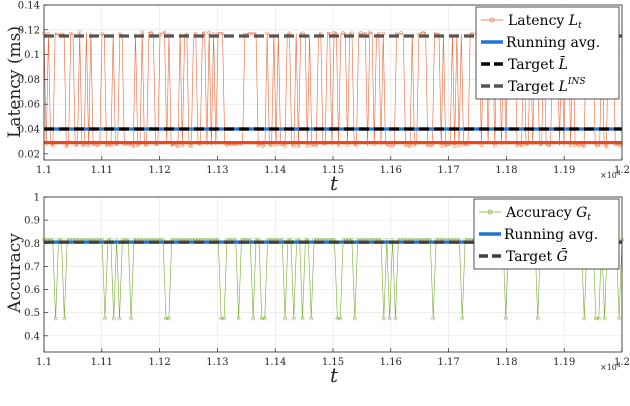 The height and width of the screenshot is (406, 630). I want to click on svg-text: Latency Lt, so click(545, 22).